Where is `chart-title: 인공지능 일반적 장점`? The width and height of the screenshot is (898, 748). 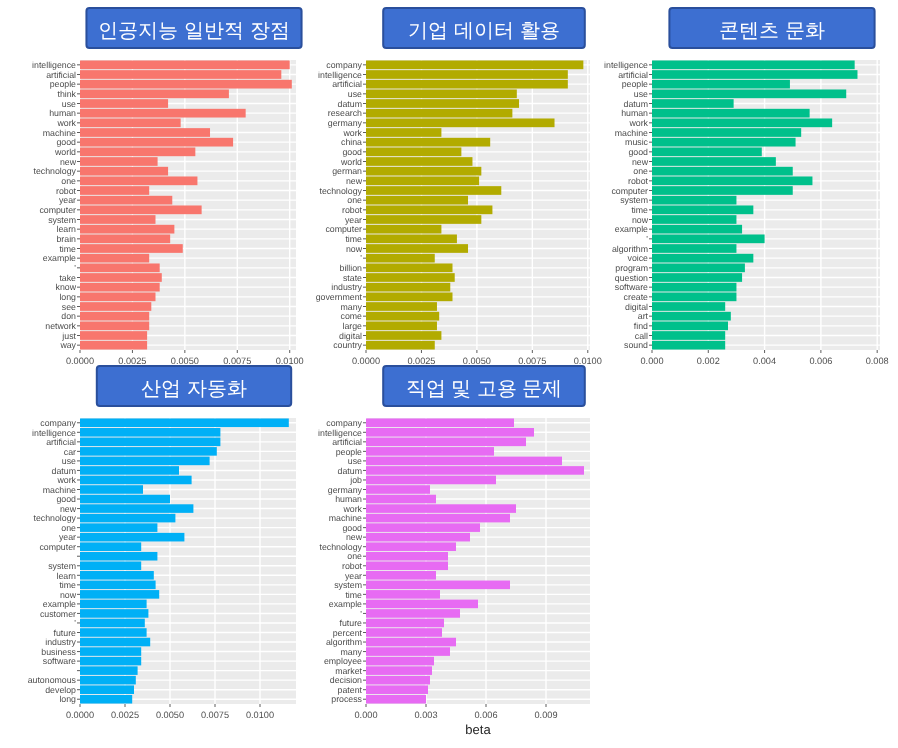
chart-title: 인공지능 일반적 장점 is located at coordinates (194, 32).